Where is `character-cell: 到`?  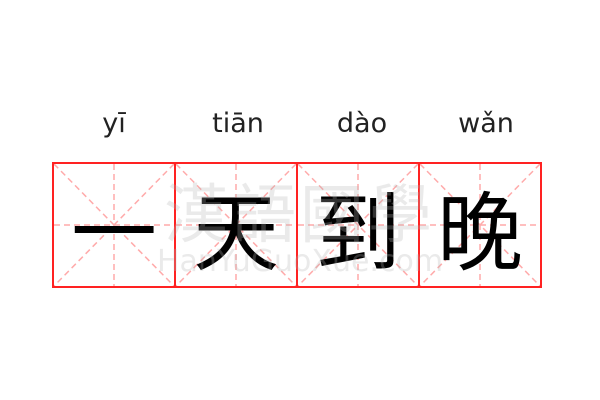 character-cell: 到 is located at coordinates (358, 225).